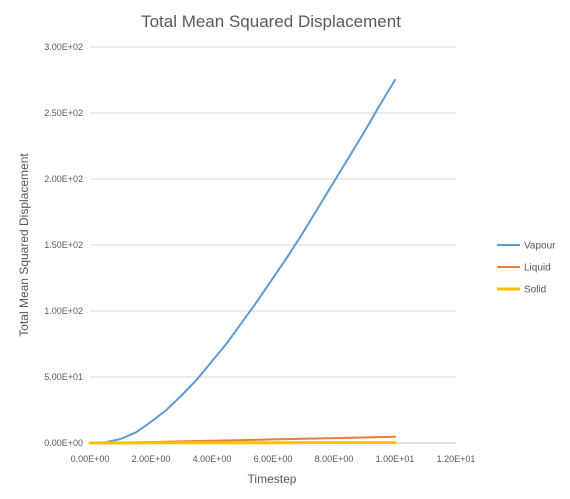 The image size is (570, 499). What do you see at coordinates (271, 21) in the screenshot?
I see `chart-title: Total Mean Squared Displacement` at bounding box center [271, 21].